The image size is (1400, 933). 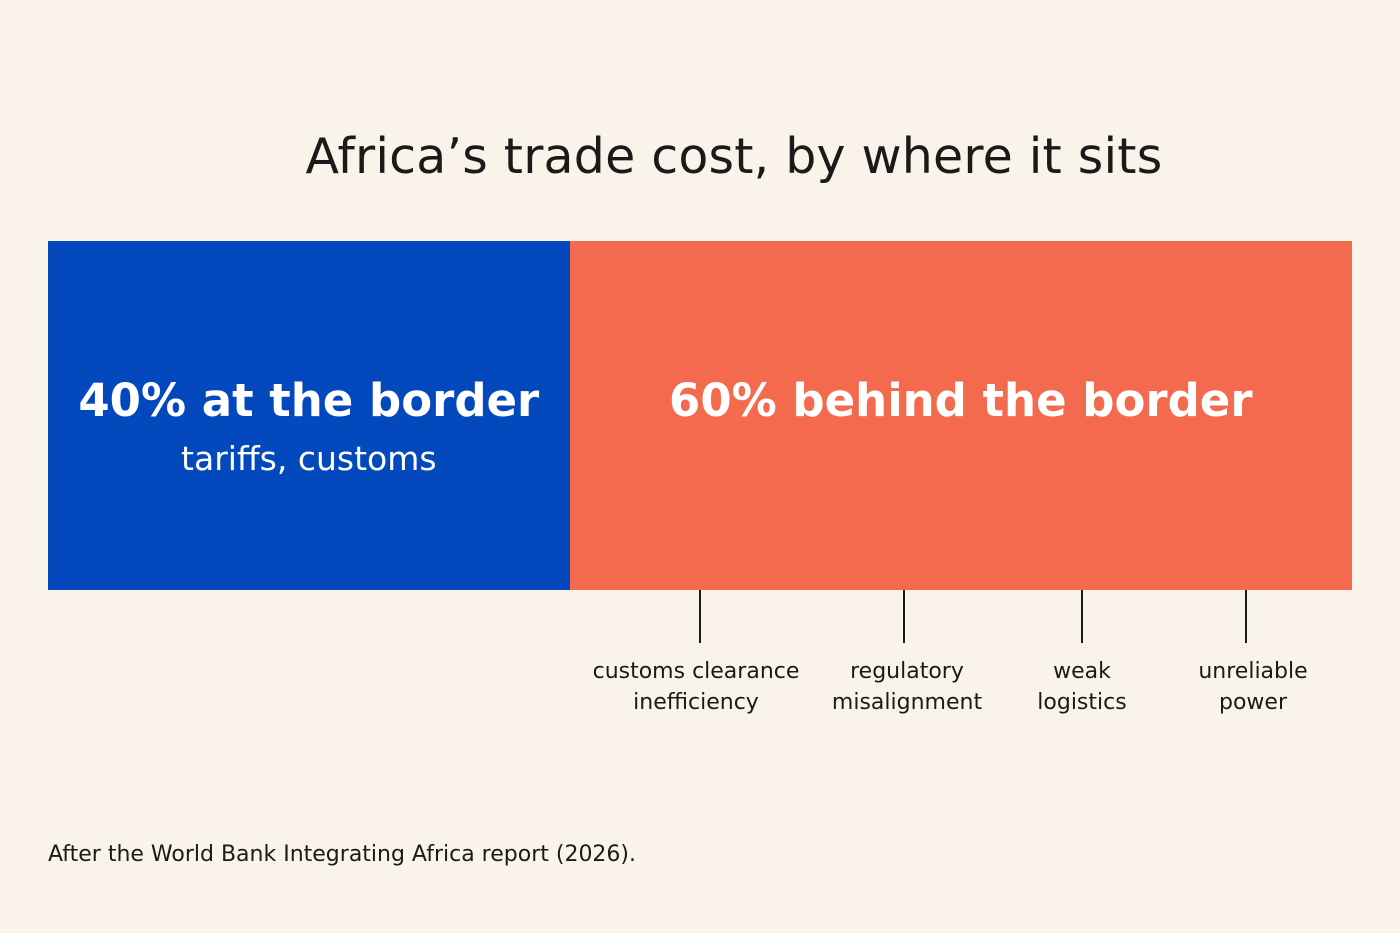 I want to click on segment-sublabel: tariffs, customs, so click(x=309, y=458).